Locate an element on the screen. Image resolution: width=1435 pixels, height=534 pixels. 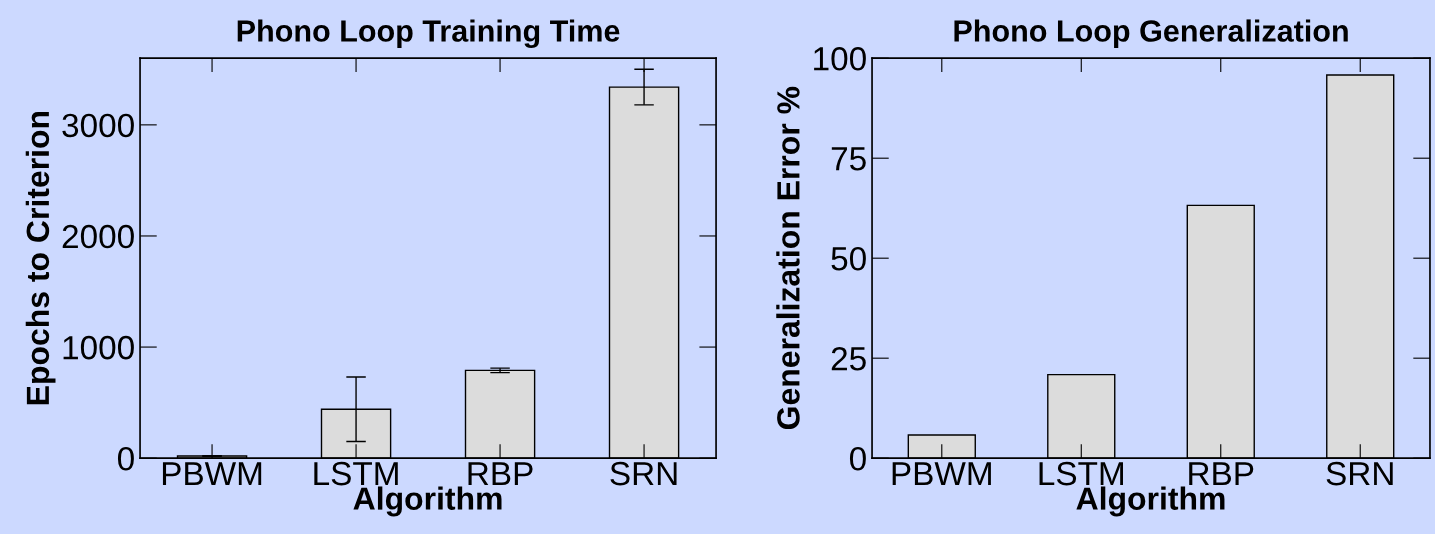
y-axis-title: Epochs to Criterion is located at coordinates (40, 258).